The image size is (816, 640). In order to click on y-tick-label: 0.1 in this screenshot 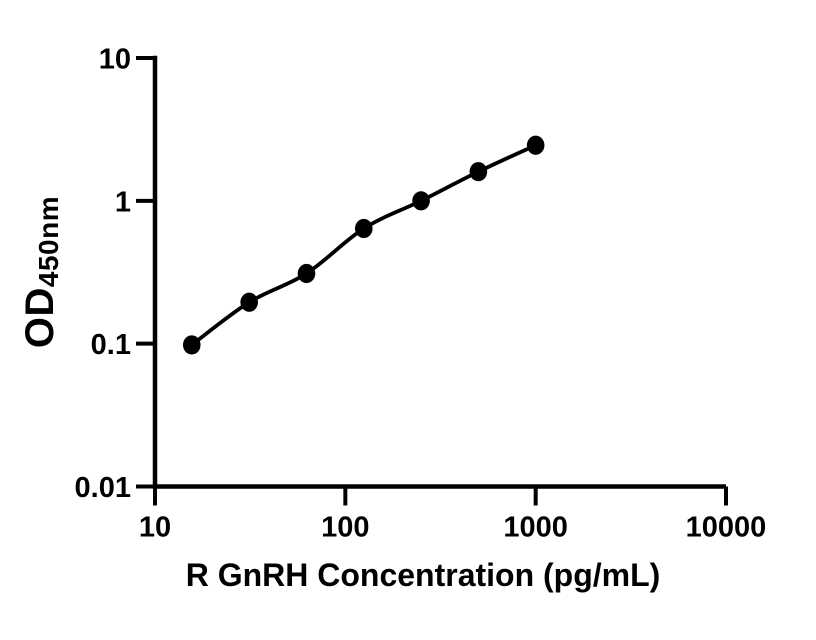, I will do `click(111, 345)`.